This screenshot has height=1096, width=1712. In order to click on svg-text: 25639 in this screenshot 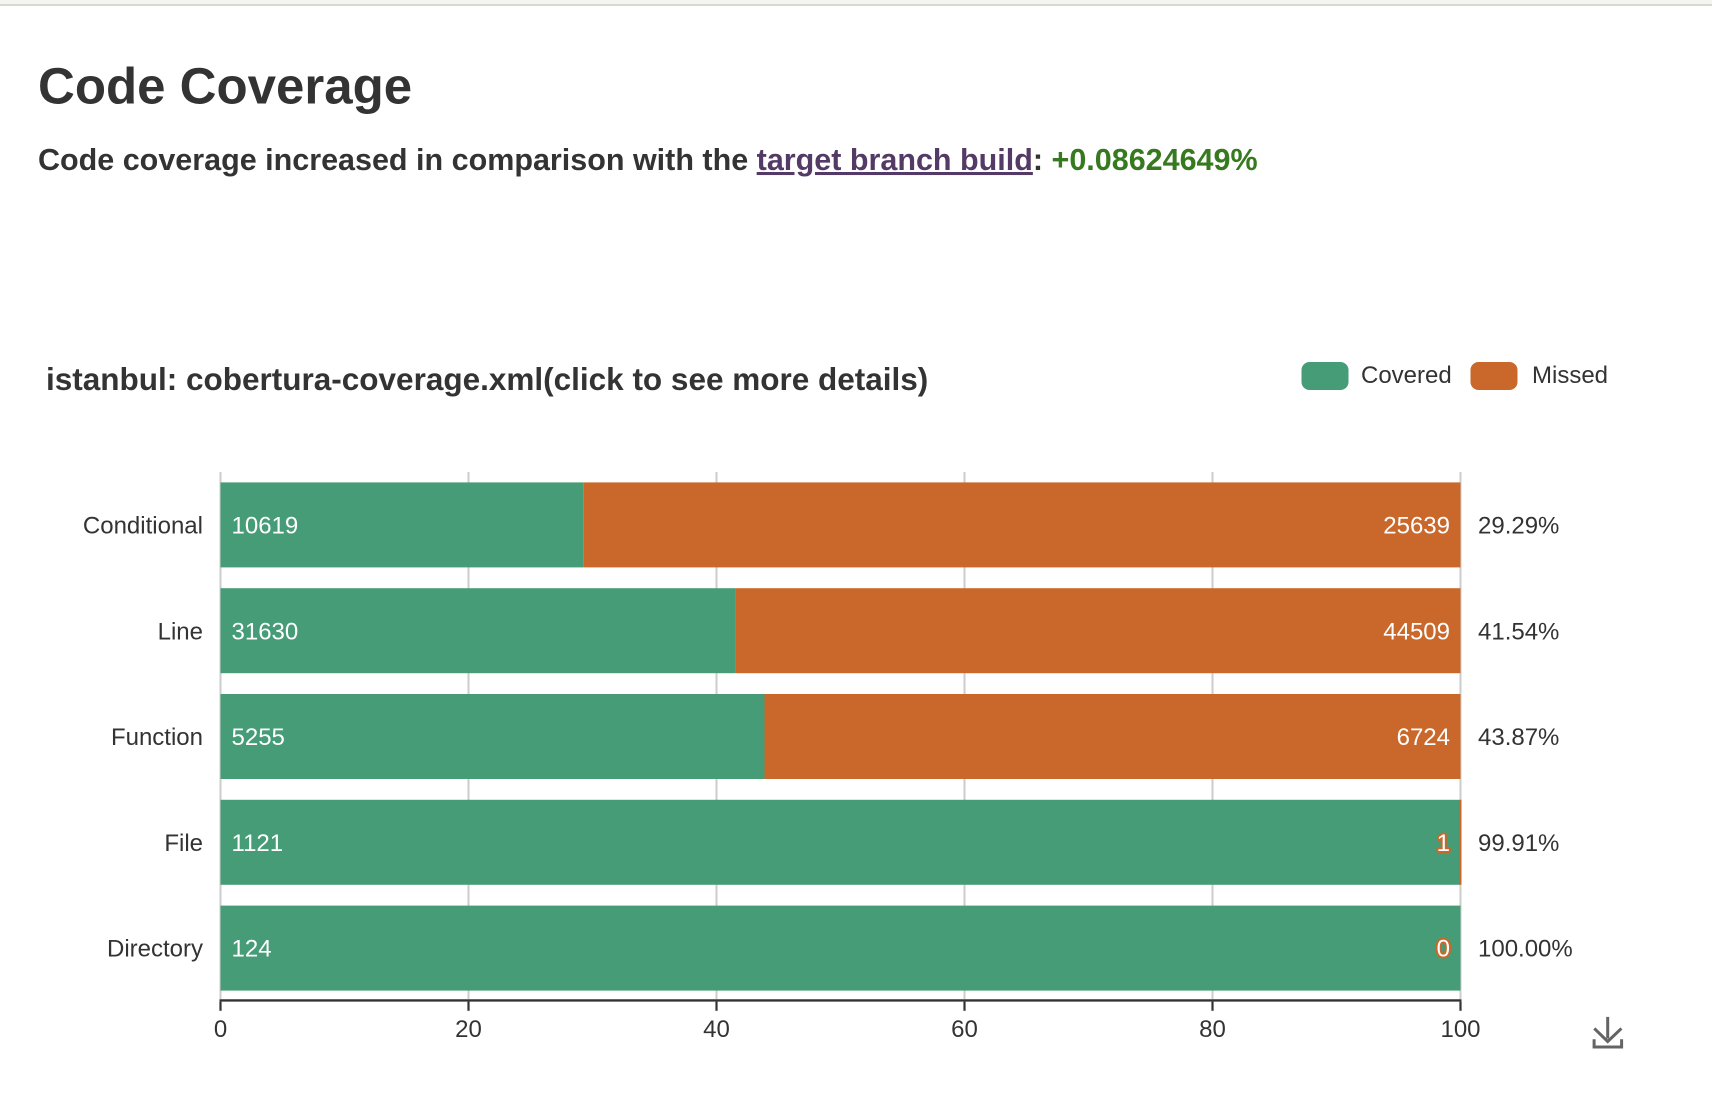, I will do `click(1416, 526)`.